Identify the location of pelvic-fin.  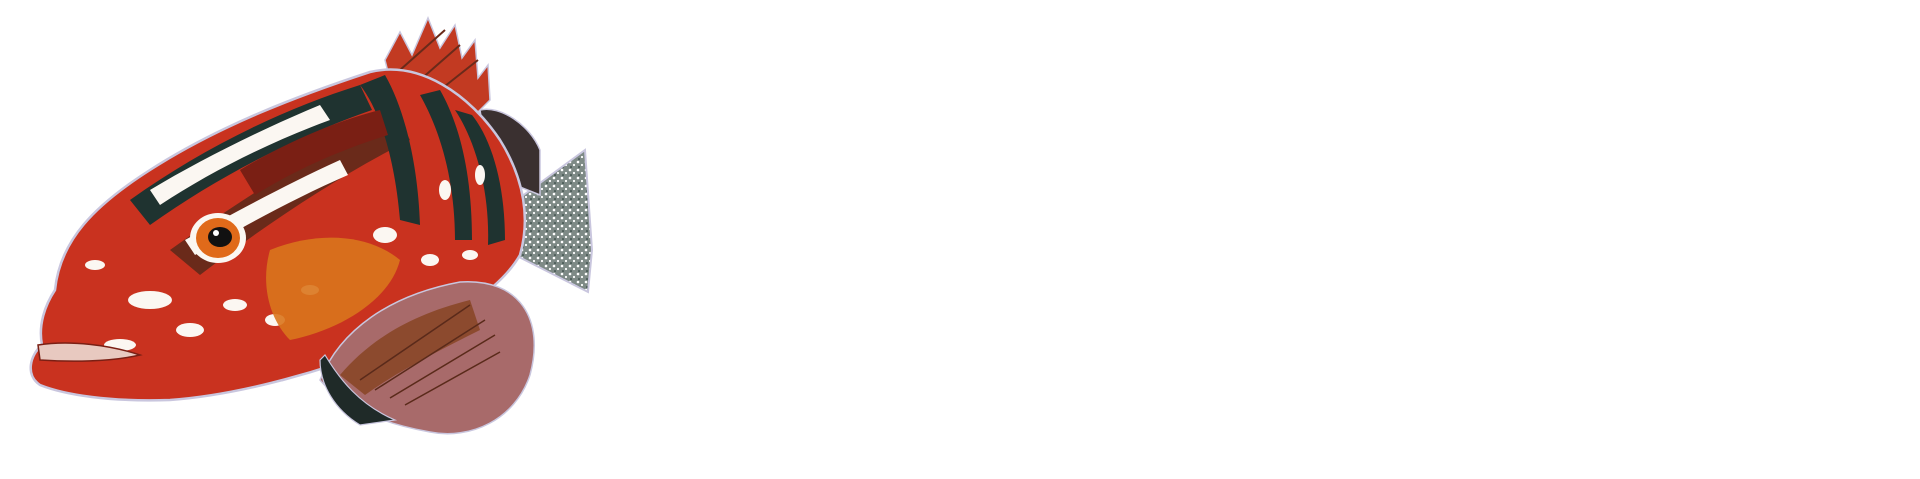
(358, 390).